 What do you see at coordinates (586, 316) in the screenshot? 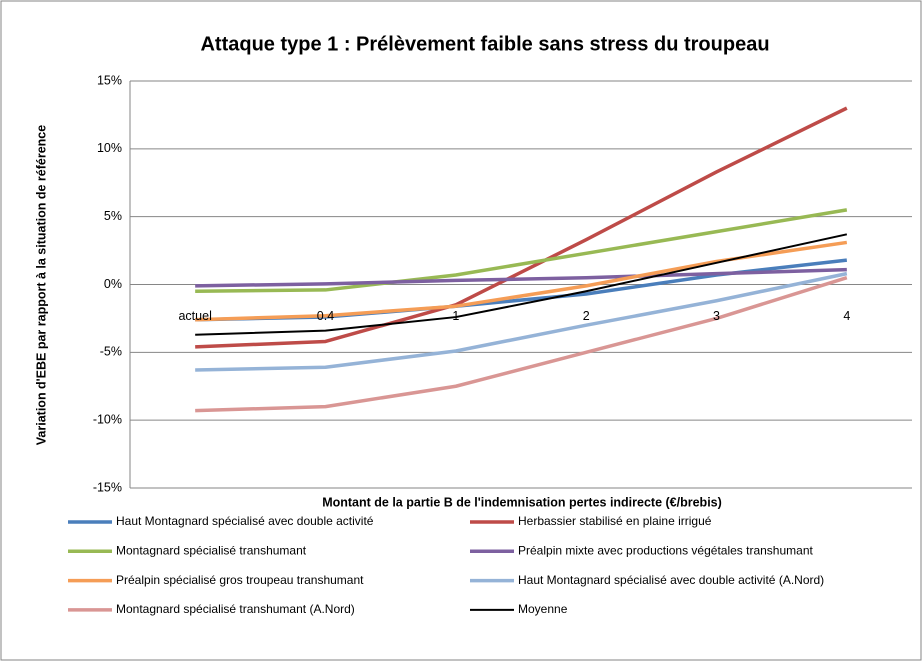
I see `x-tick-label: 2` at bounding box center [586, 316].